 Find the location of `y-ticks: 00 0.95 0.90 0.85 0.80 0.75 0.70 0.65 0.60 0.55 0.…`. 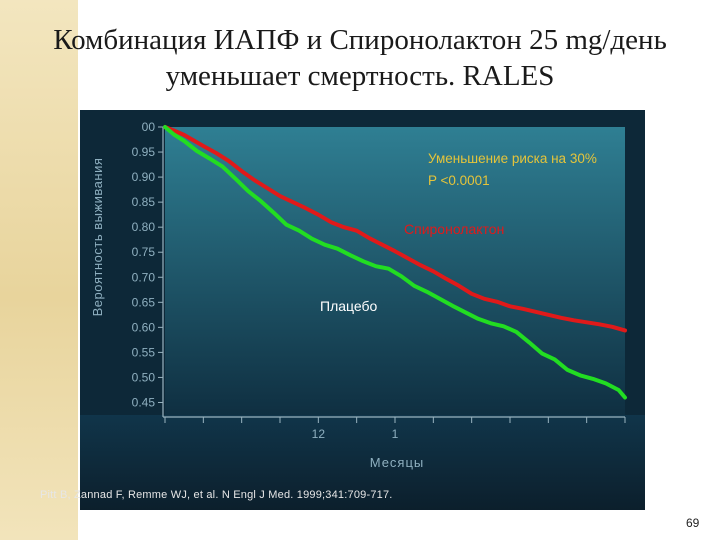

y-ticks: 00 0.95 0.90 0.85 0.80 0.75 0.70 0.65 0.60 0.55 0.… is located at coordinates (147, 264).